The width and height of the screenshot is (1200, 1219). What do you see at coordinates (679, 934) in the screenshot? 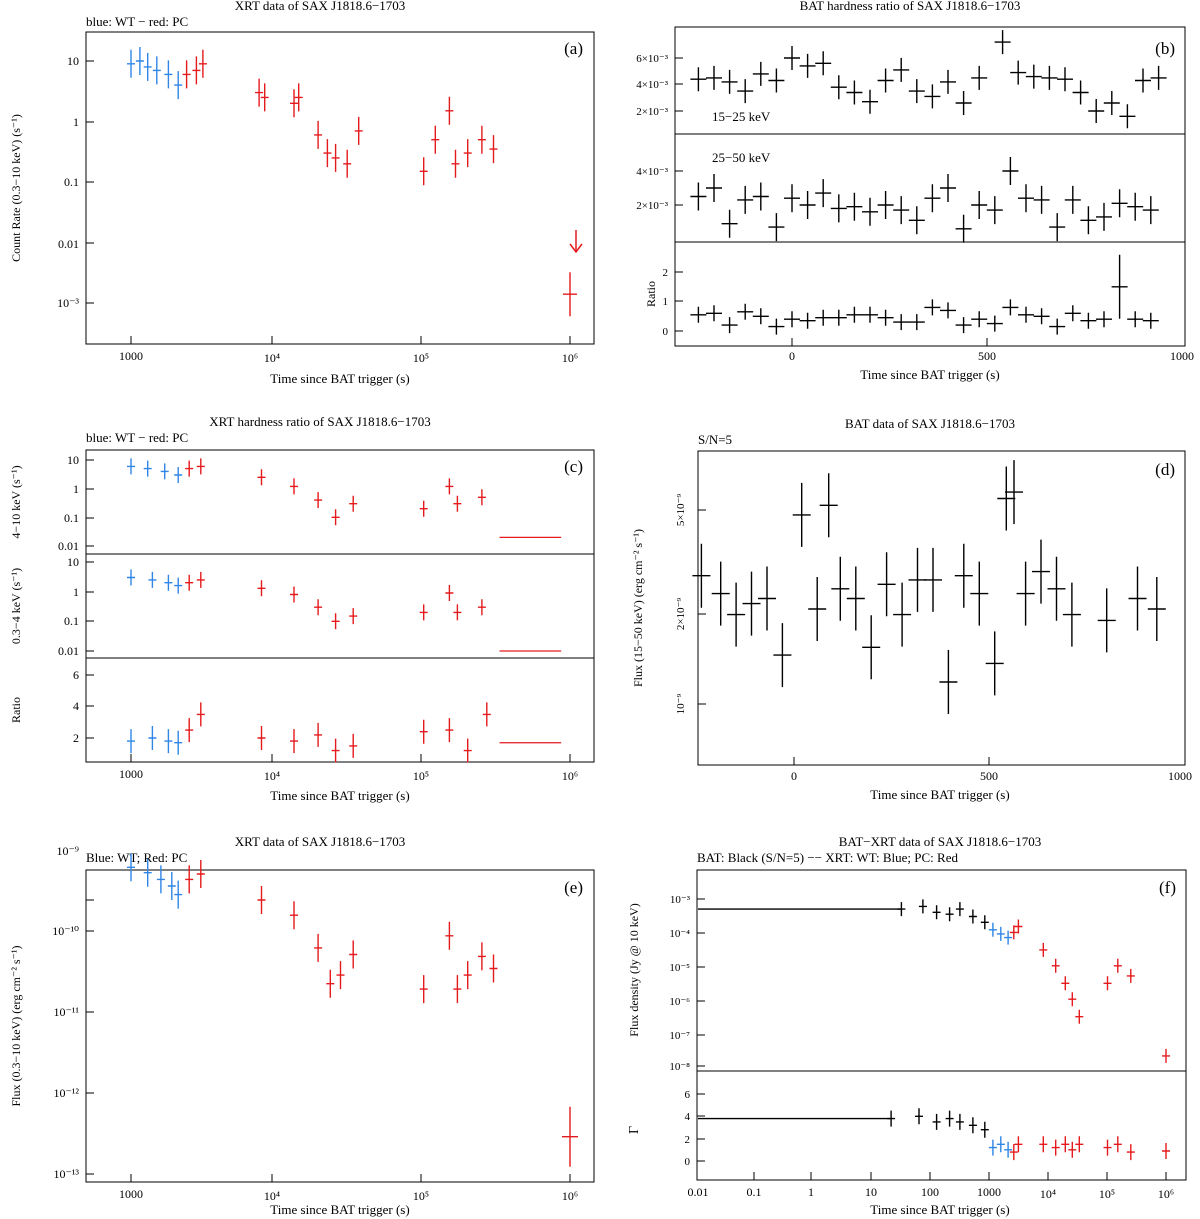
I see `panel-f-ytick-label: 10⁻⁴` at bounding box center [679, 934].